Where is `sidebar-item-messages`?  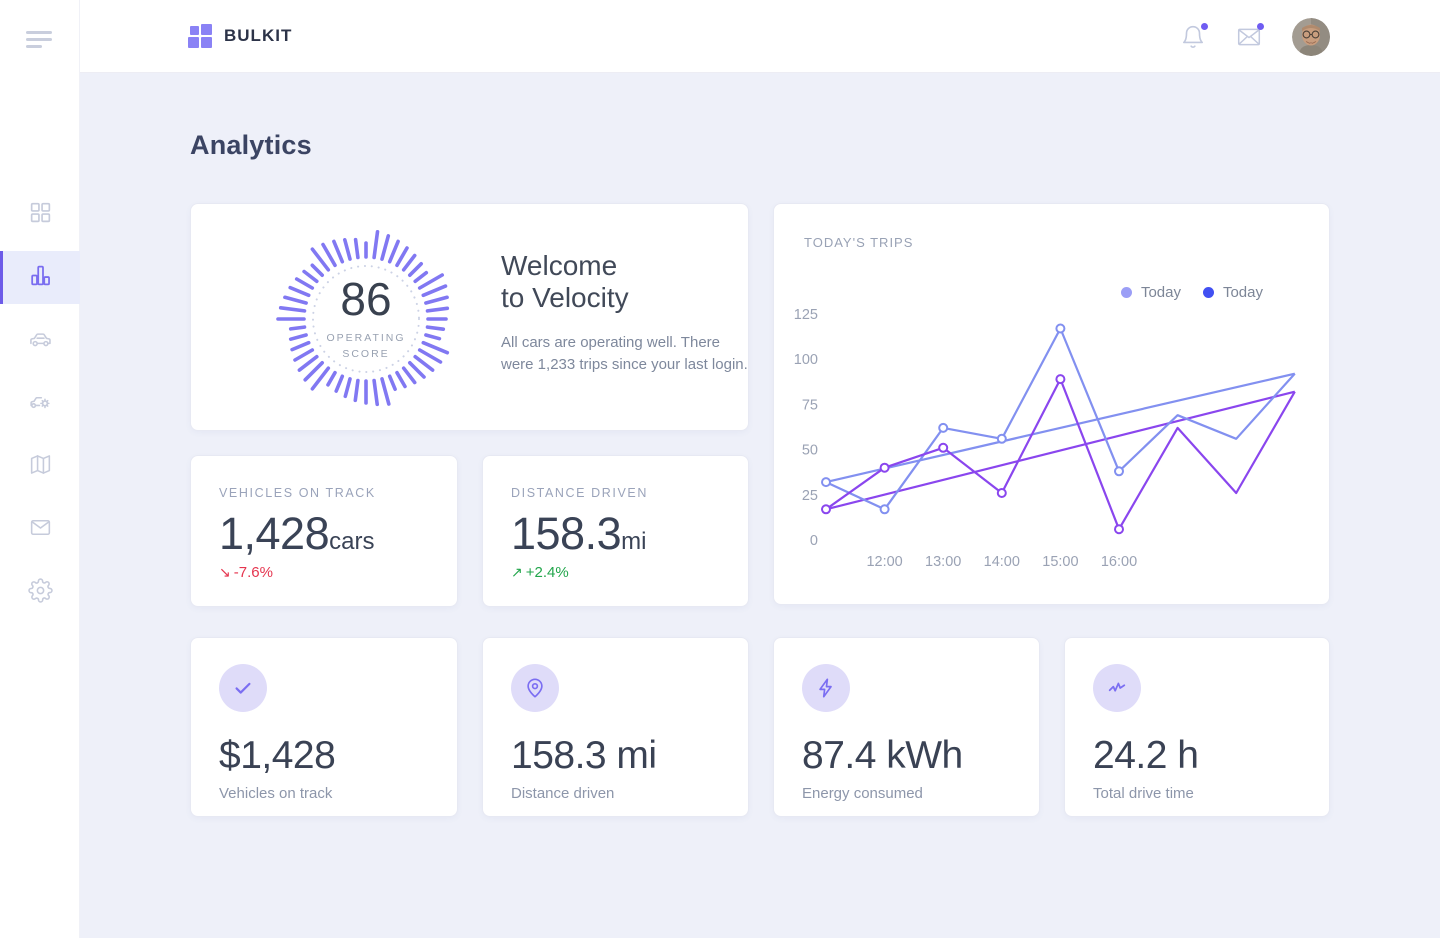 sidebar-item-messages is located at coordinates (40, 529).